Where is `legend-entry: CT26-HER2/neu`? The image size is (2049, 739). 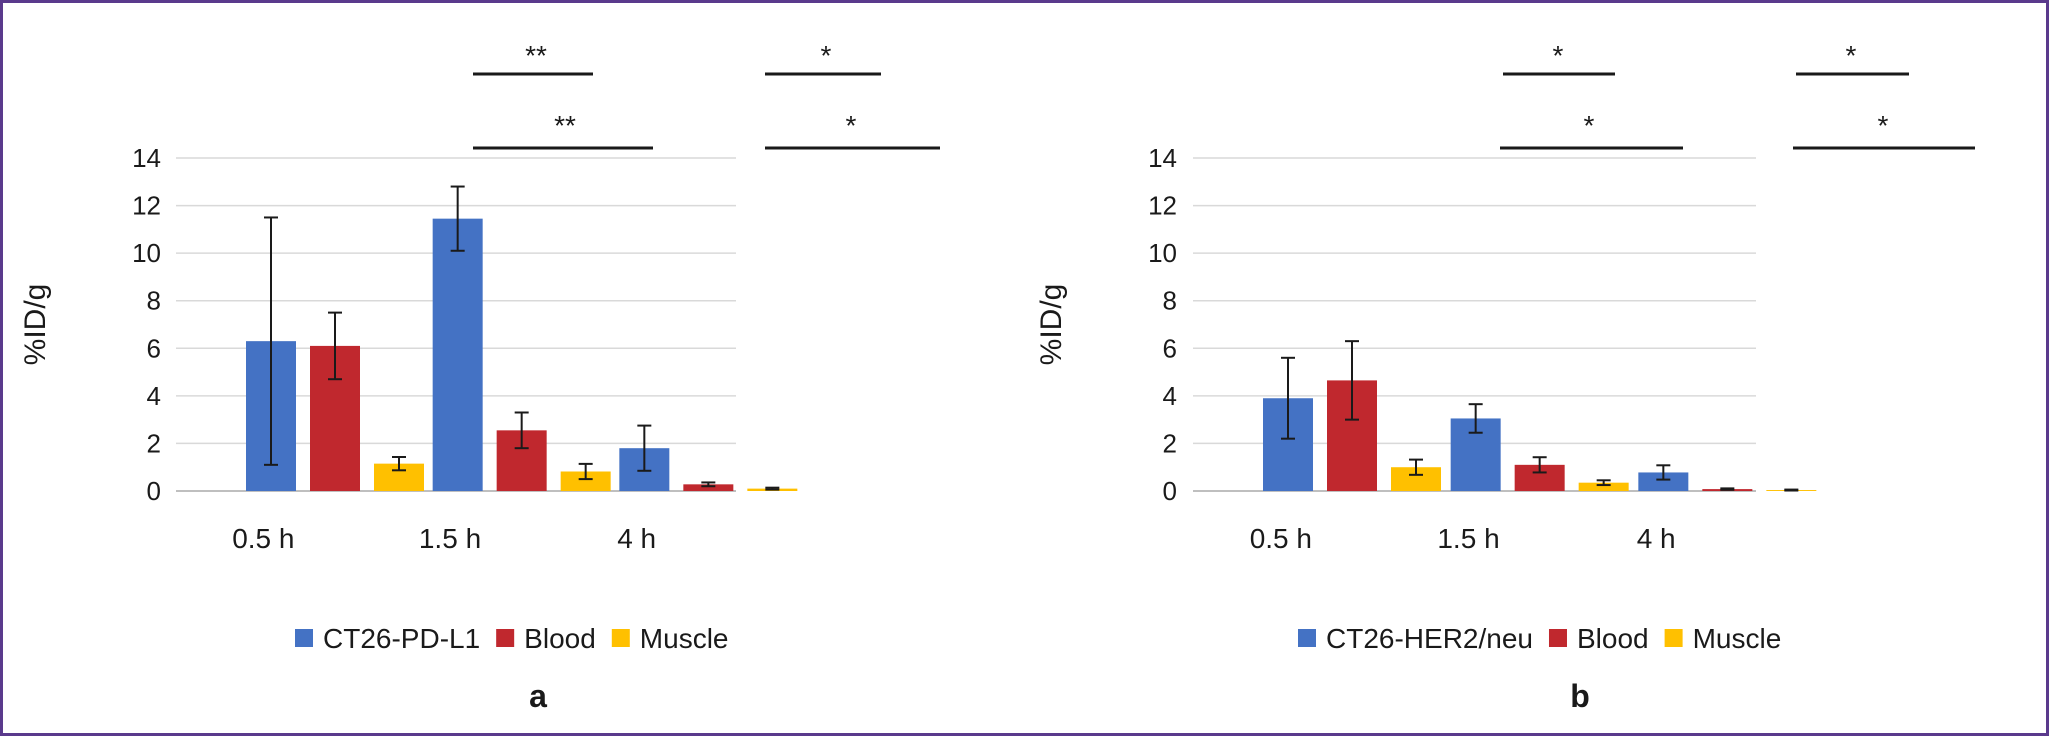 legend-entry: CT26-HER2/neu is located at coordinates (1429, 638).